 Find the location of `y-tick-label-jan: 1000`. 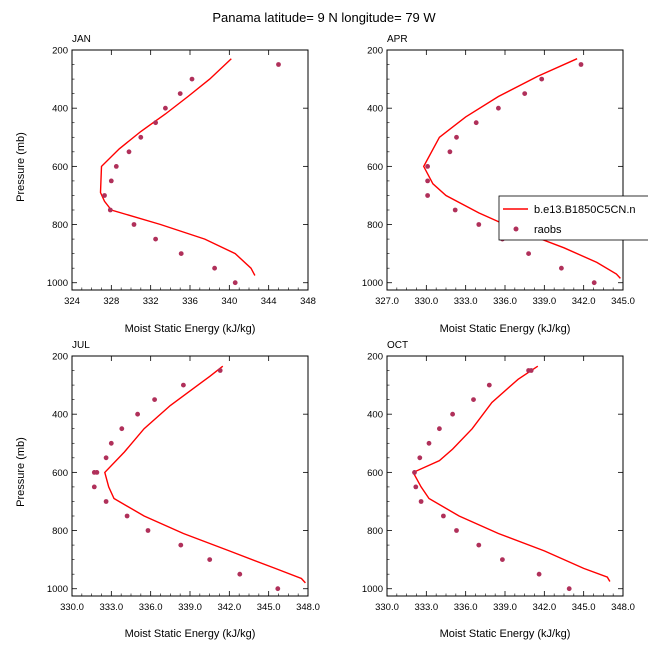

y-tick-label-jan: 1000 is located at coordinates (57, 283).